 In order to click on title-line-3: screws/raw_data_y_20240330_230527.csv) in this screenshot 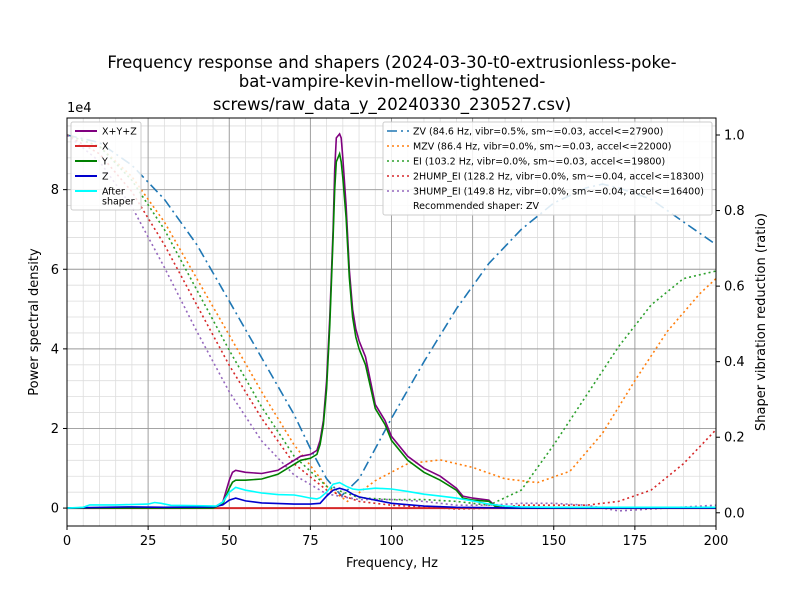, I will do `click(392, 105)`.